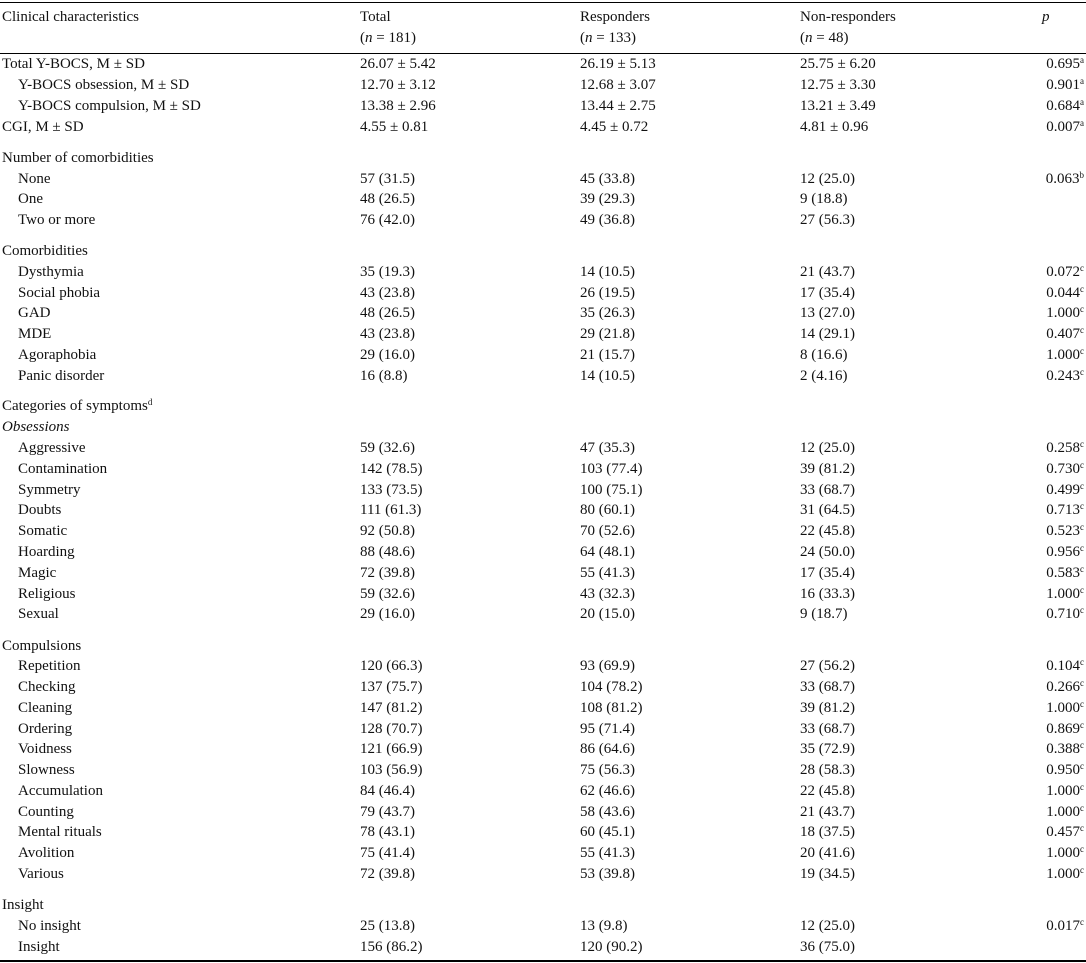 This screenshot has height=963, width=1086. Describe the element at coordinates (78, 158) in the screenshot. I see `row-label: Number of comorbidities` at that location.